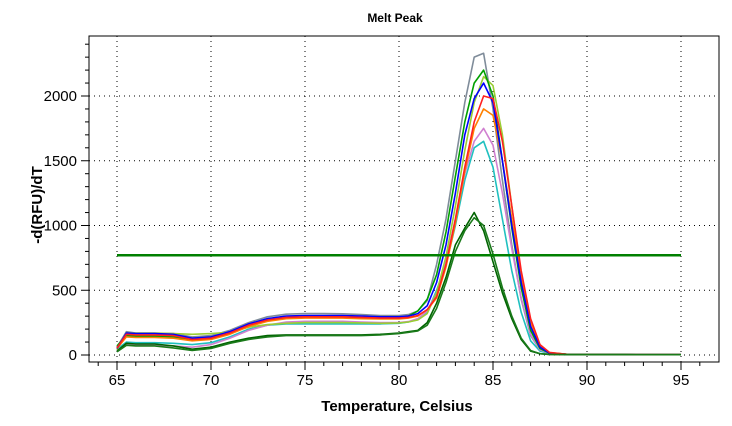 The image size is (732, 426). I want to click on x-tick-label: 80, so click(399, 380).